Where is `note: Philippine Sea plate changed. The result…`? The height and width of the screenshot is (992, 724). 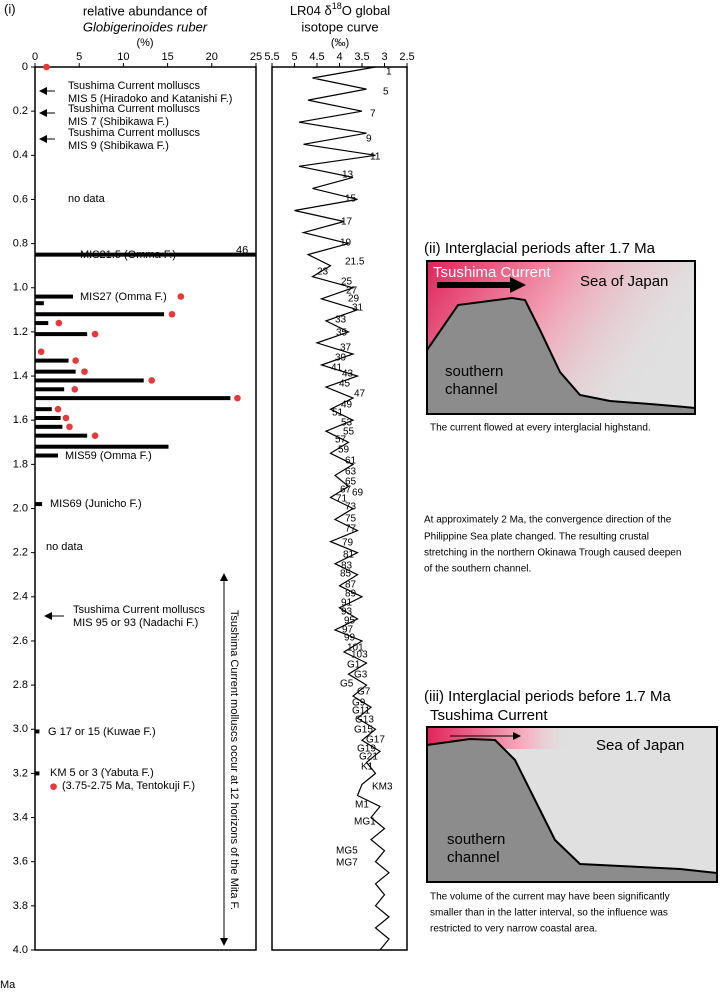 note: Philippine Sea plate changed. The result… is located at coordinates (536, 537).